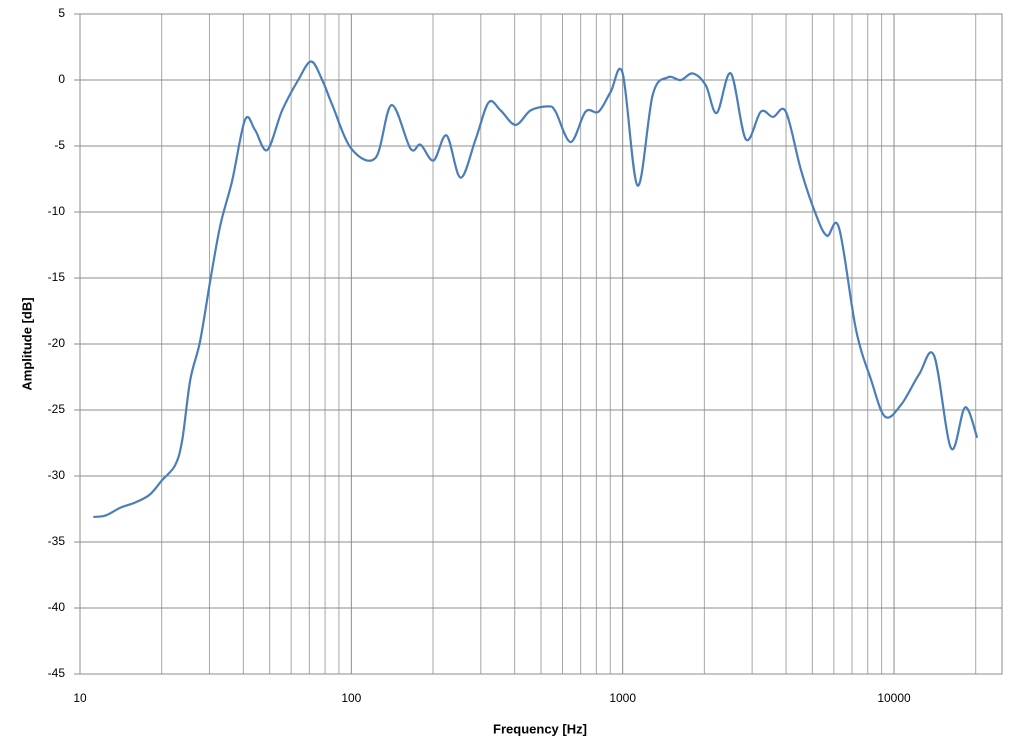 This screenshot has height=753, width=1035. What do you see at coordinates (622, 698) in the screenshot?
I see `x-tick-label: 1000` at bounding box center [622, 698].